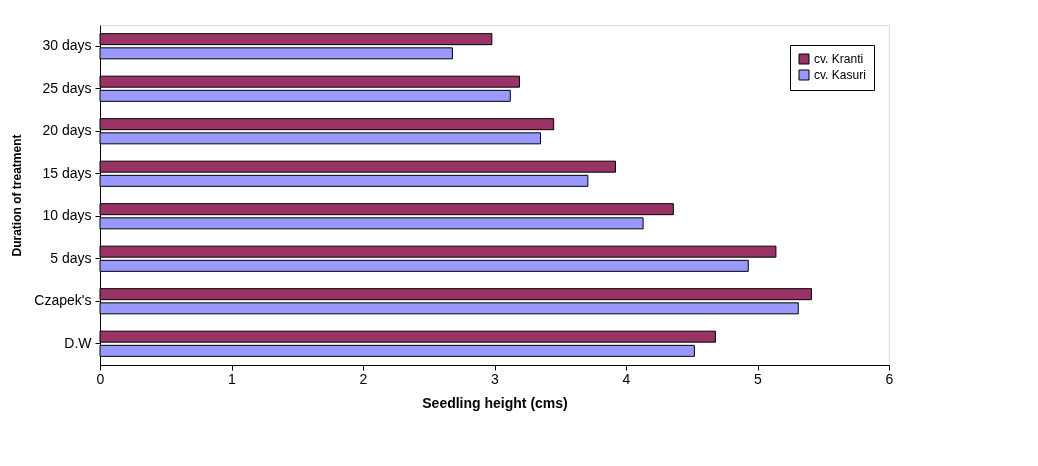 This screenshot has width=1038, height=466. I want to click on x-tick-label: 2, so click(363, 378).